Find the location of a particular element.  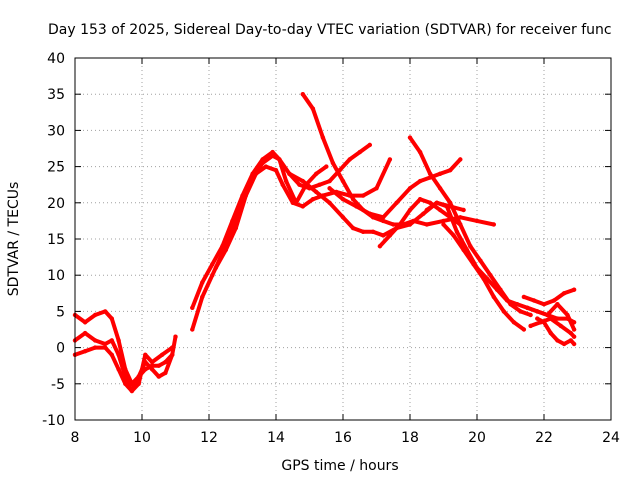

x-tick-label: 12 is located at coordinates (209, 438).